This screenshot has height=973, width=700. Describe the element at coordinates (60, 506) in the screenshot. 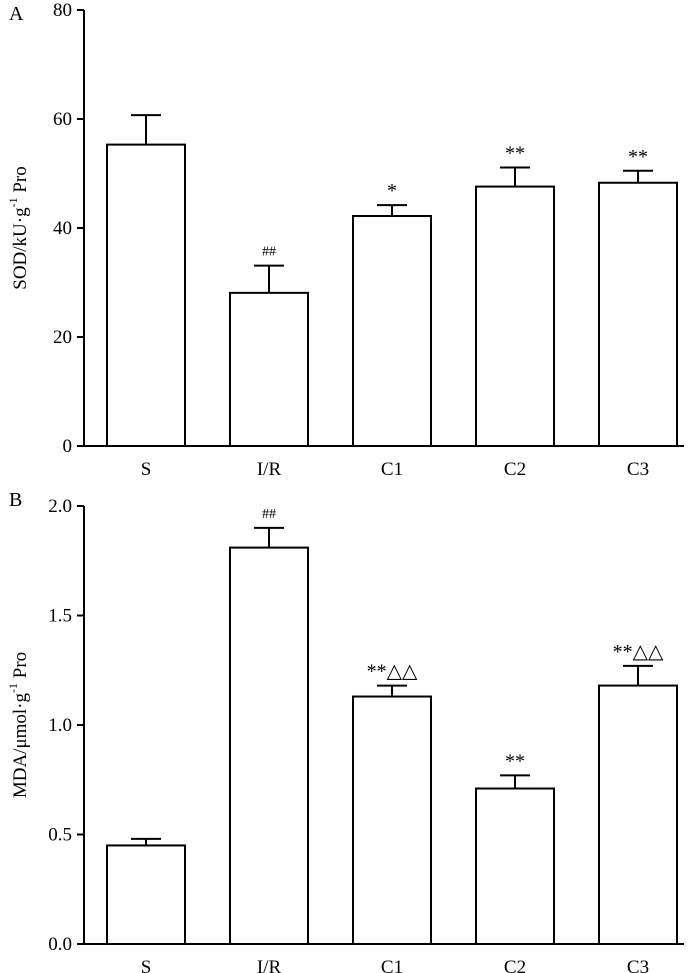

I see `y-tick-label: 2.0` at that location.